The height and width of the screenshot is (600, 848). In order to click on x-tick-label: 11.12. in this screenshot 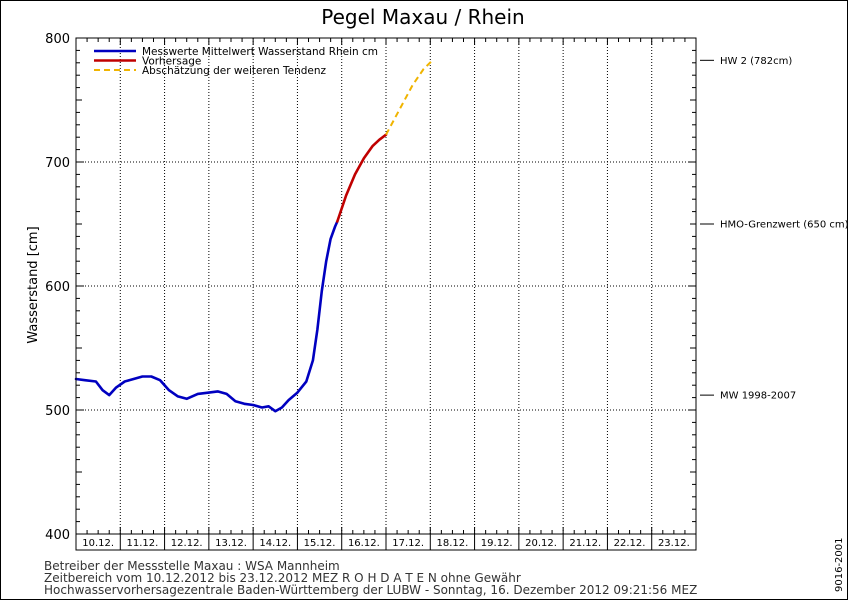, I will do `click(143, 543)`.